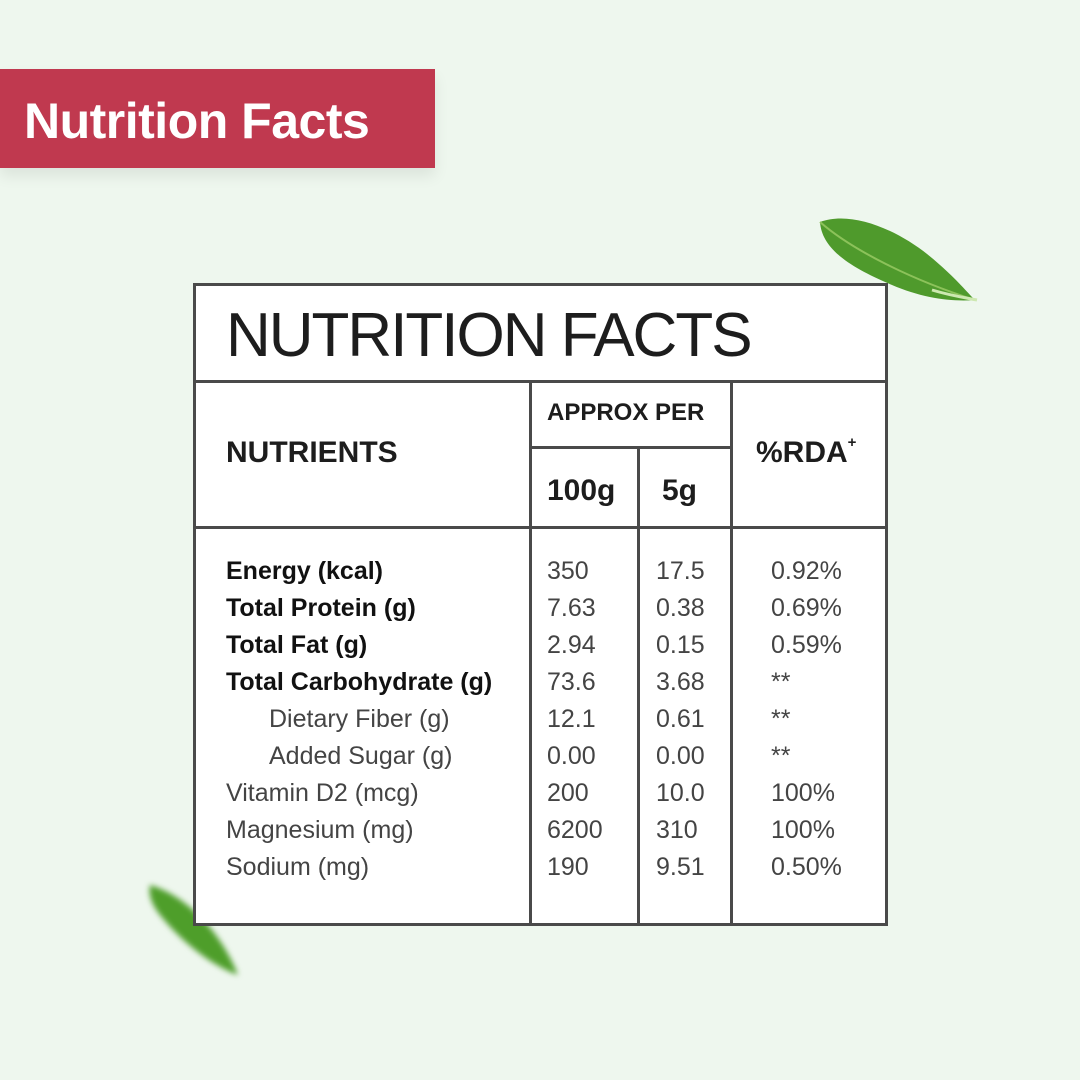  Describe the element at coordinates (680, 793) in the screenshot. I see `value-5g: 10.0` at that location.